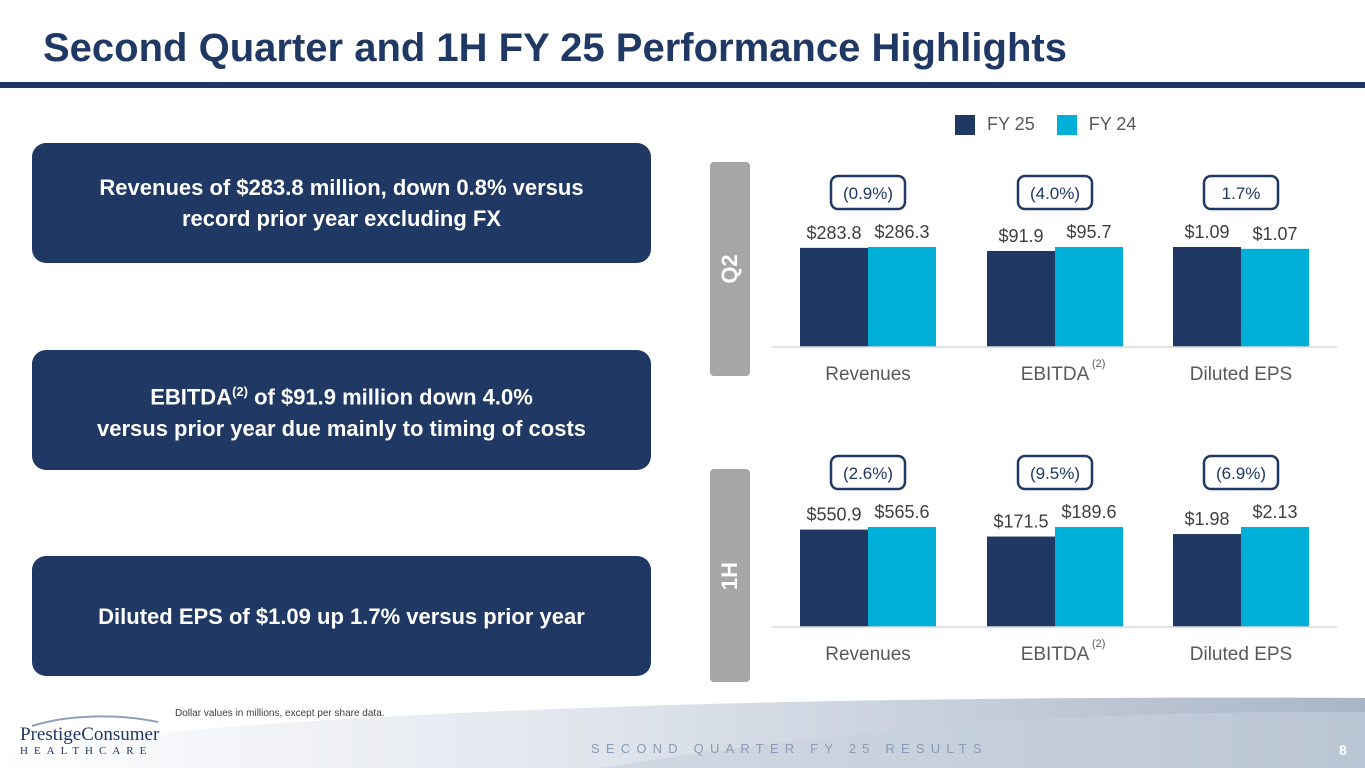 This screenshot has height=768, width=1365. I want to click on change-label-ebitda: (4.0%), so click(1055, 193).